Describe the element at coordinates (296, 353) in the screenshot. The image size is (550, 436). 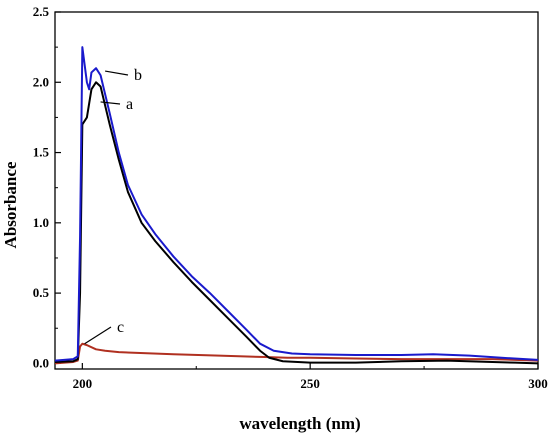
I see `series-line-c` at that location.